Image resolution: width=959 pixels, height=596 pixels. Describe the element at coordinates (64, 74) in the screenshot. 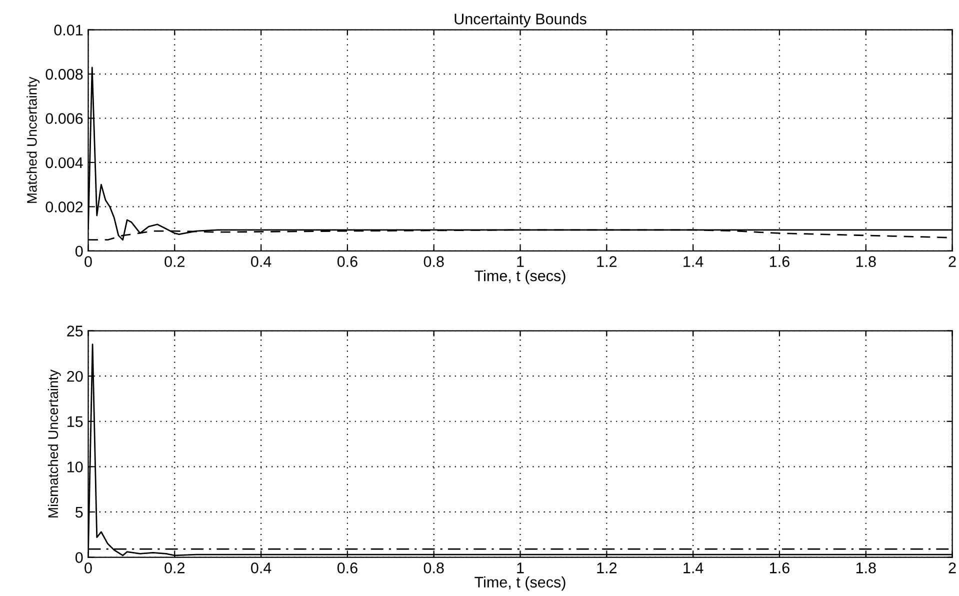

I see `y-tick-label: 0.008` at that location.